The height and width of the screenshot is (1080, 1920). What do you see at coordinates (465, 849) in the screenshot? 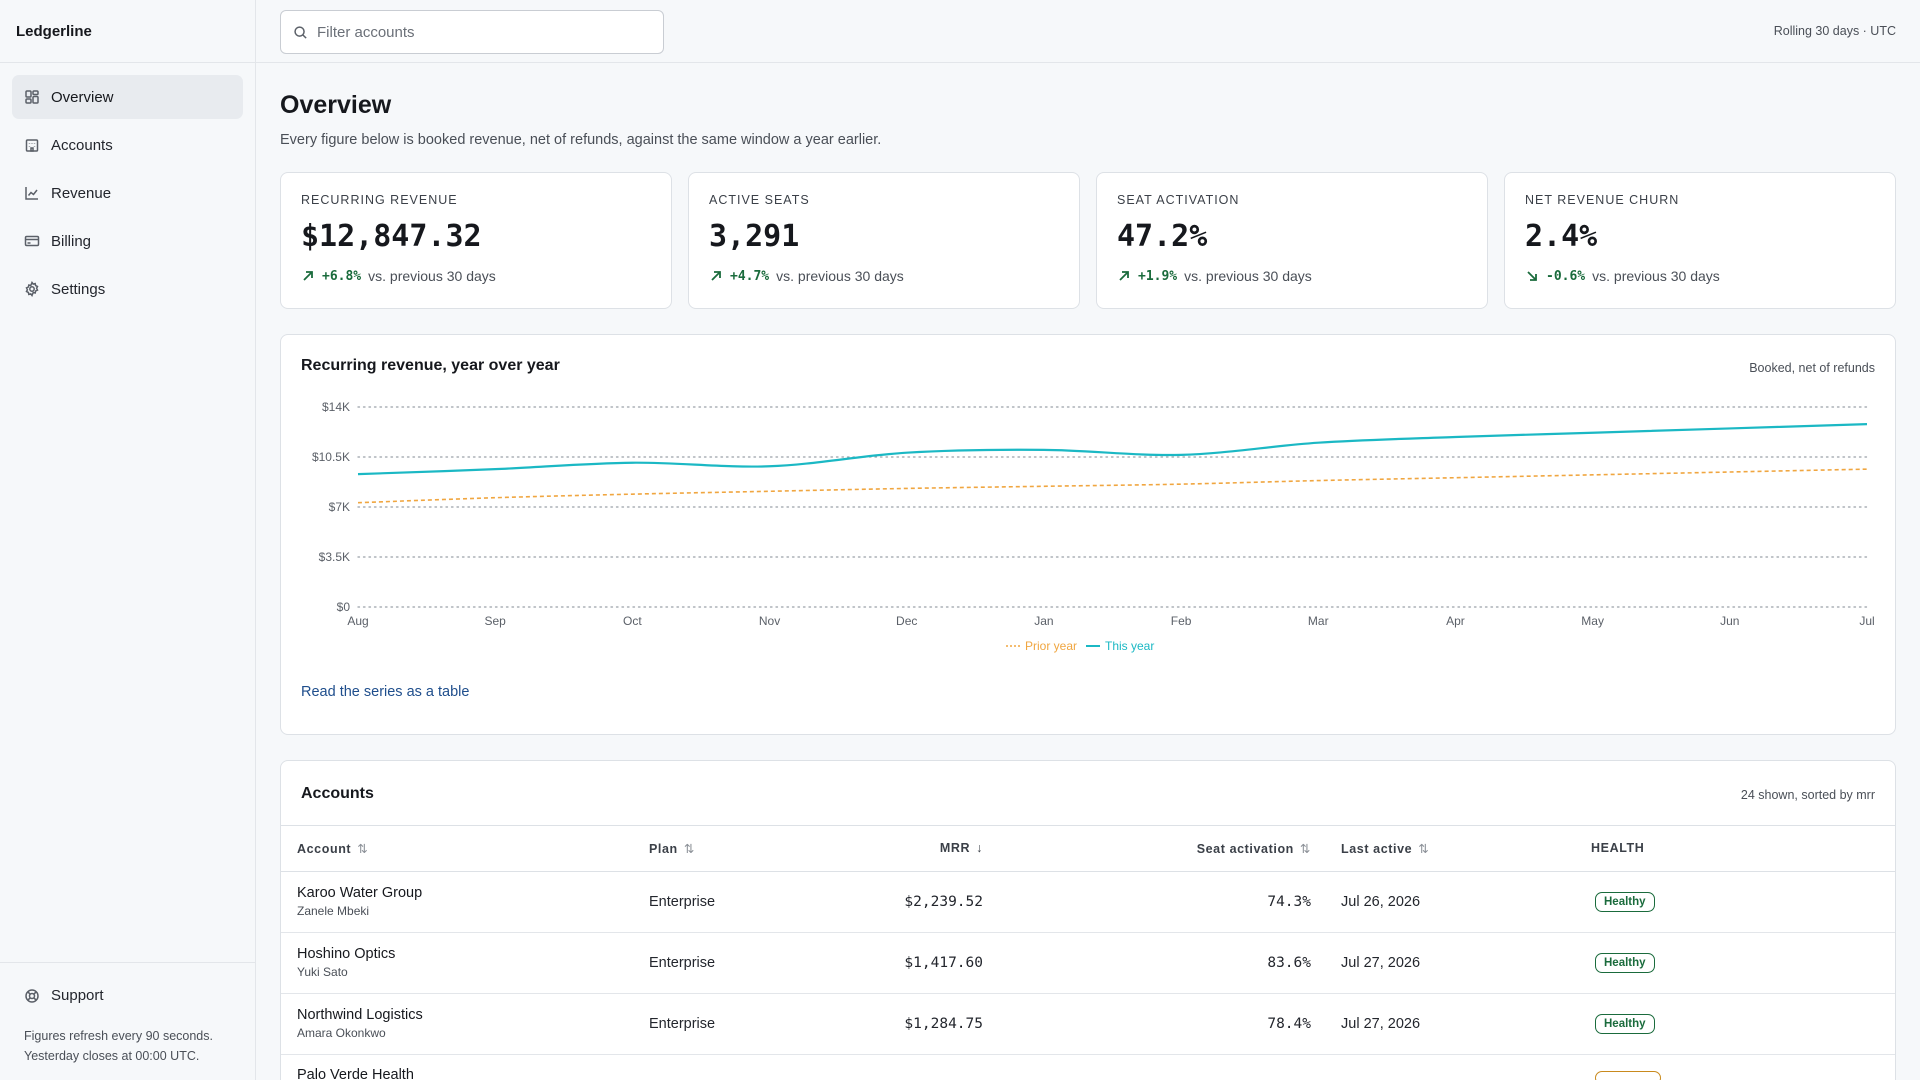
I see `column-header-account: Account ⇅` at bounding box center [465, 849].